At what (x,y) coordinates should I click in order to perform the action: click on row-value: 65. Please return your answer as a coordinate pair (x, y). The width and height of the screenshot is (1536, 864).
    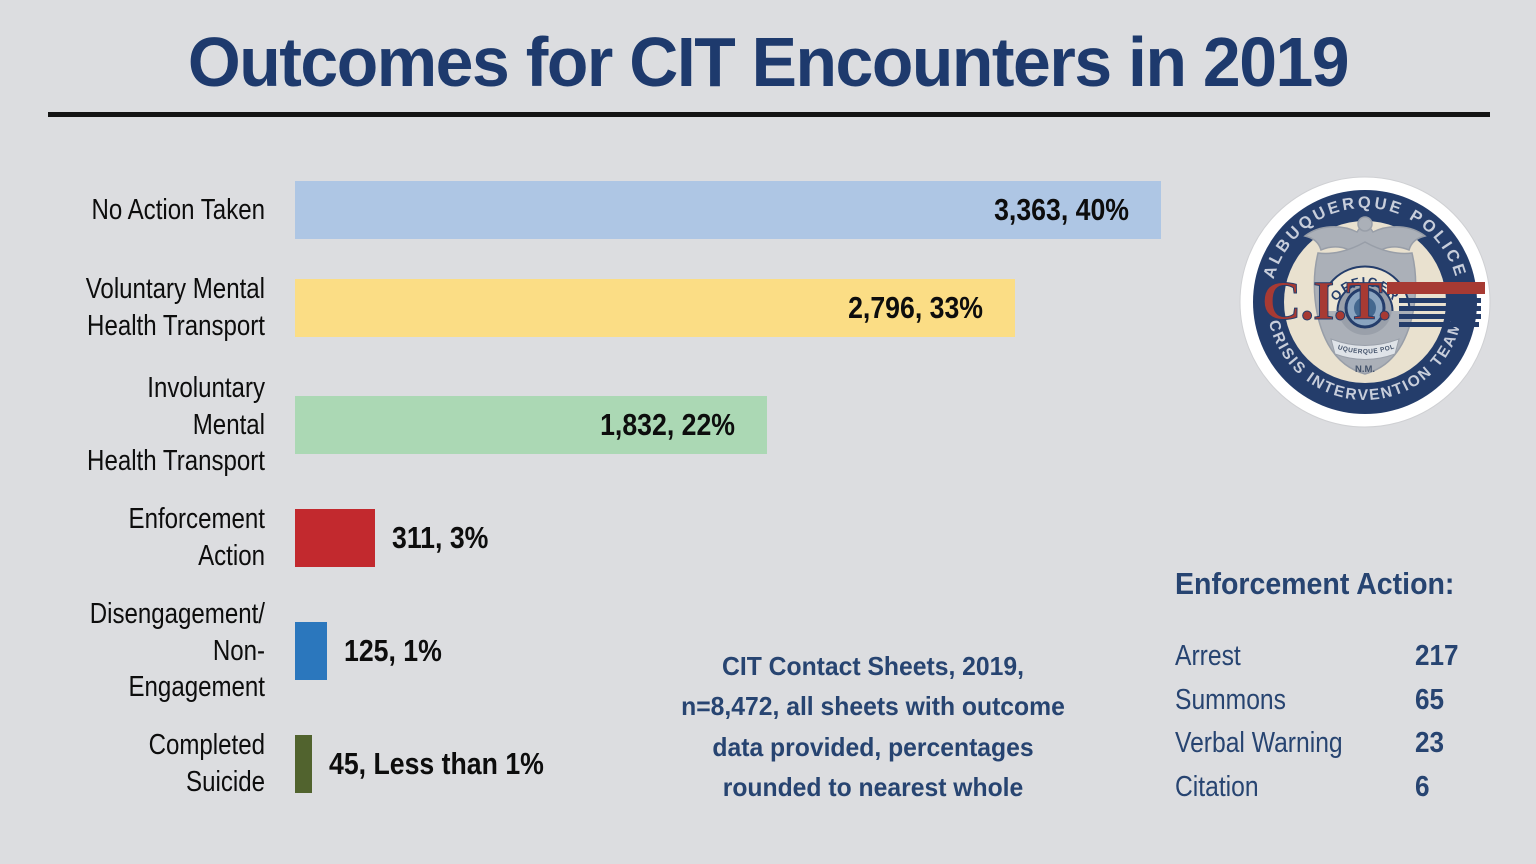
    Looking at the image, I should click on (1430, 699).